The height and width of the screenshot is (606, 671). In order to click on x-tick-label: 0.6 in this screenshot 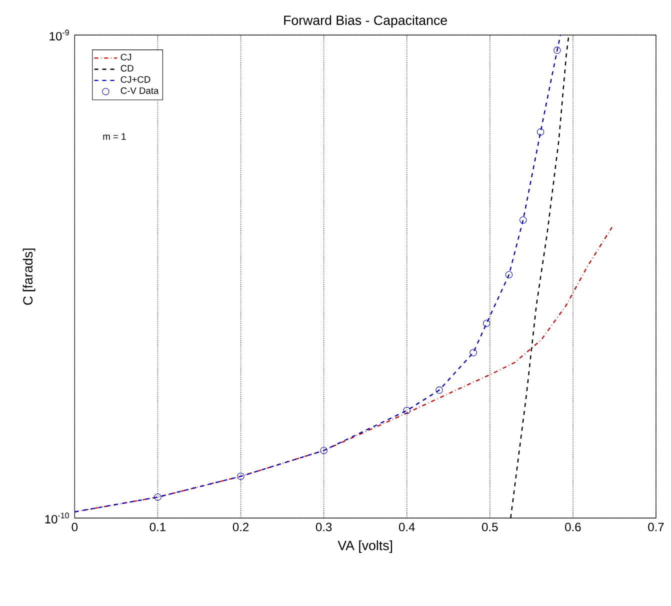, I will do `click(573, 527)`.